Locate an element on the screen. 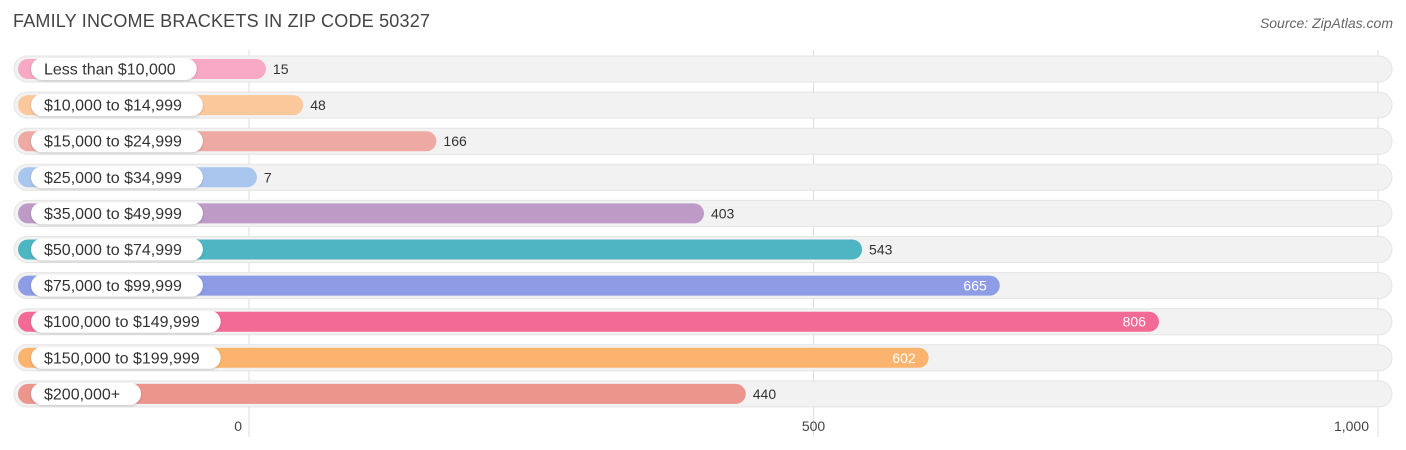 The height and width of the screenshot is (450, 1406). value-label: 806 is located at coordinates (1135, 322).